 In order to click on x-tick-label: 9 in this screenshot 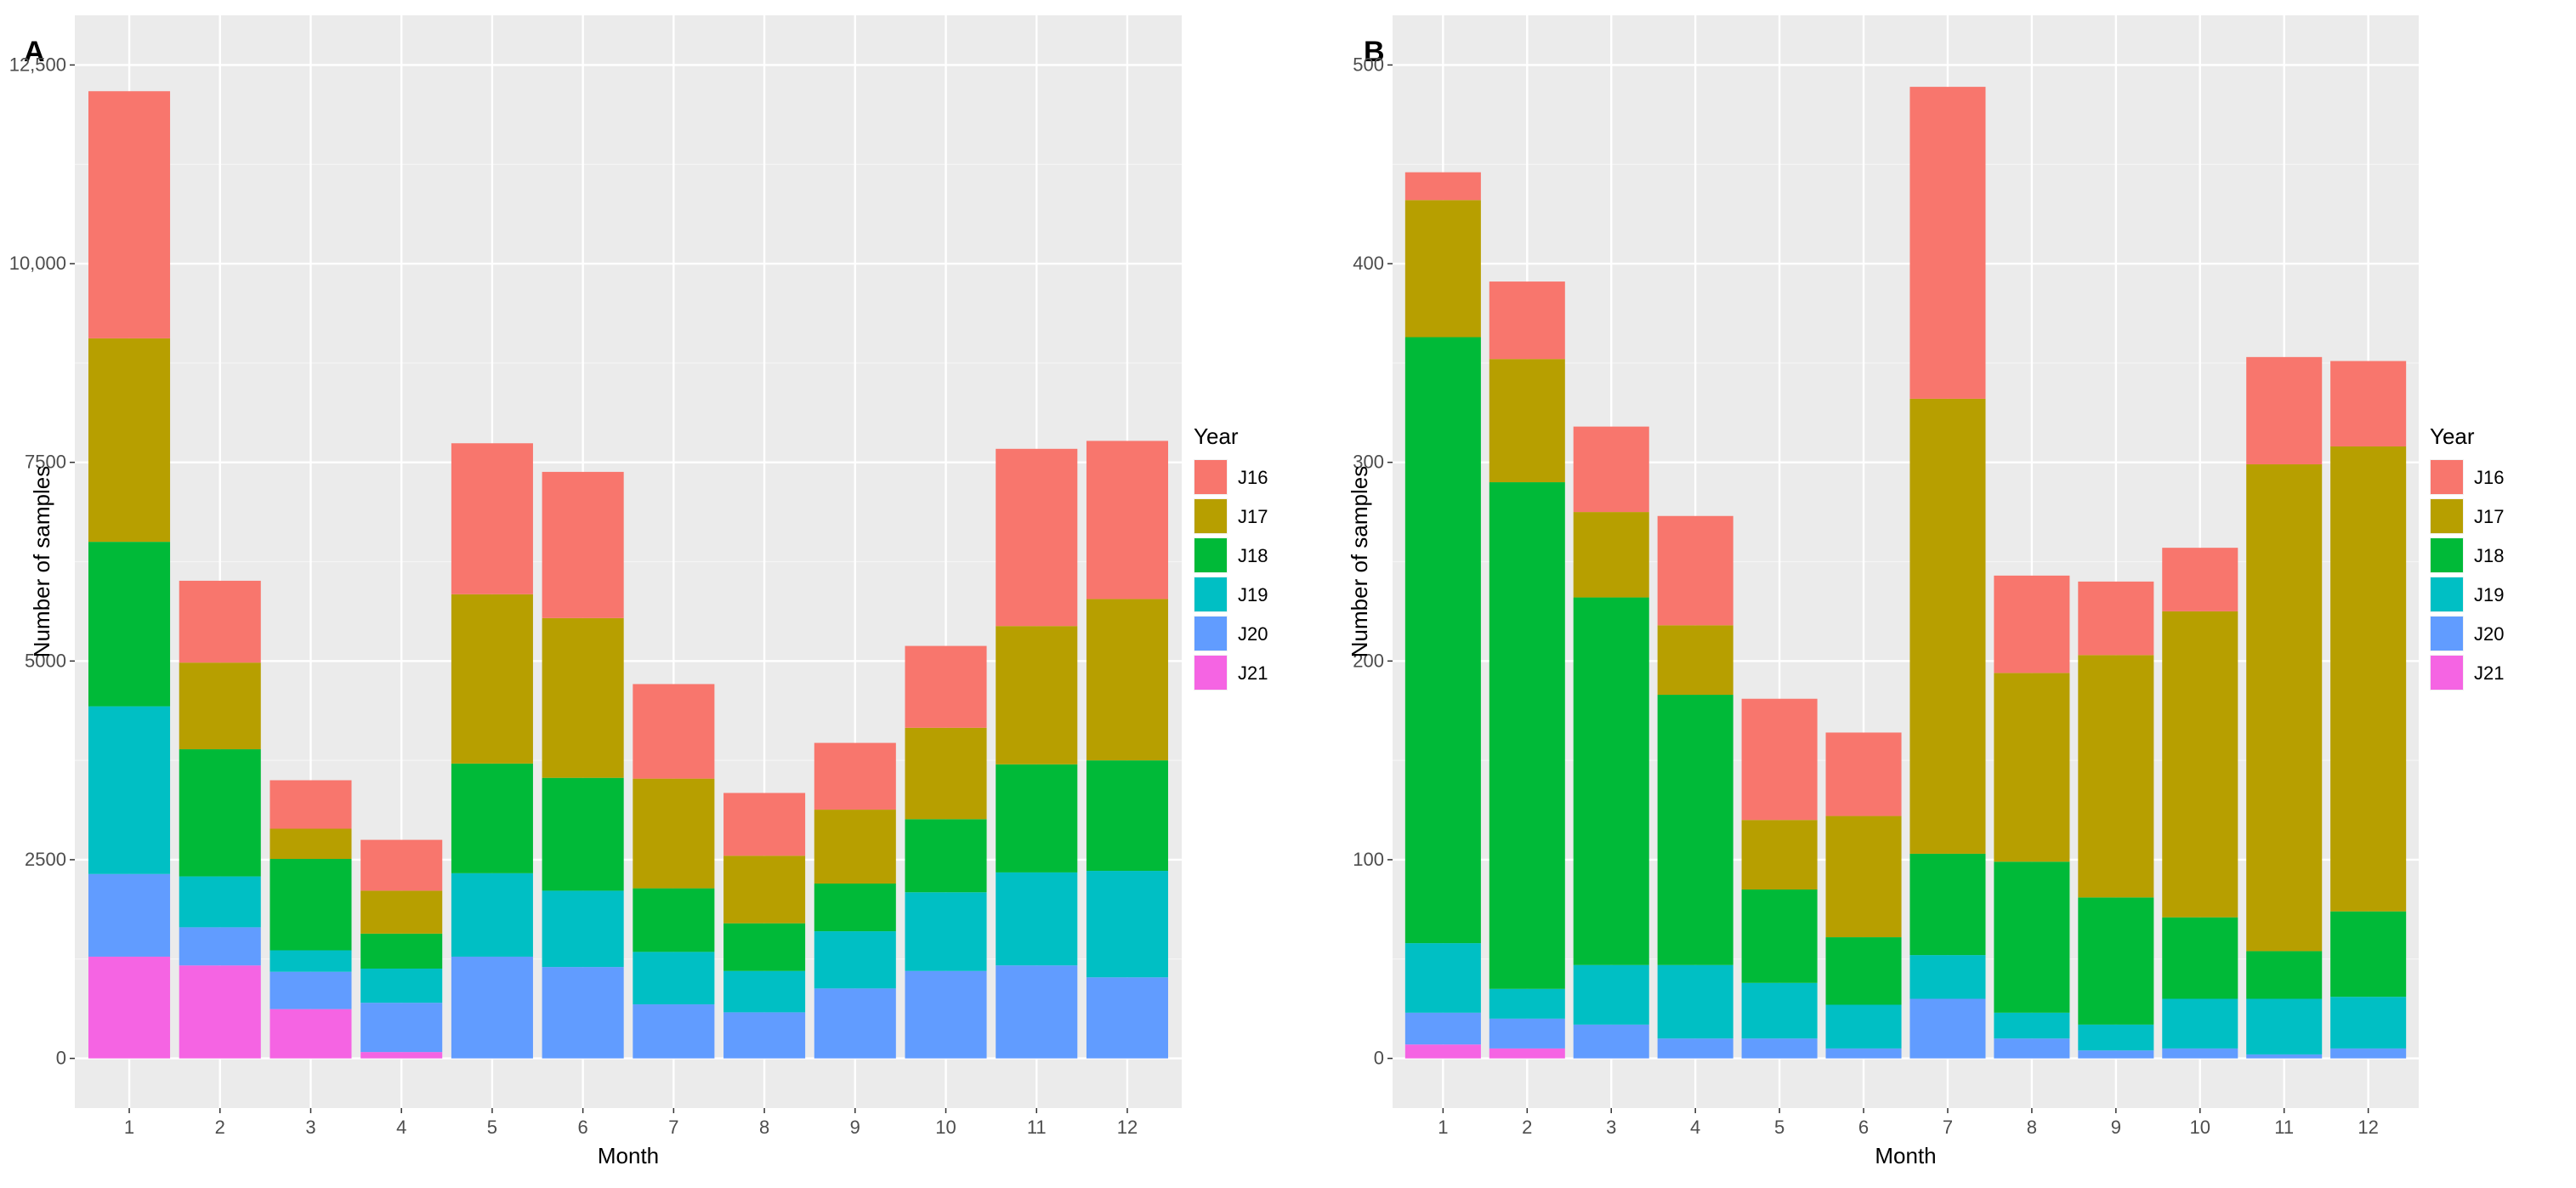, I will do `click(855, 1127)`.